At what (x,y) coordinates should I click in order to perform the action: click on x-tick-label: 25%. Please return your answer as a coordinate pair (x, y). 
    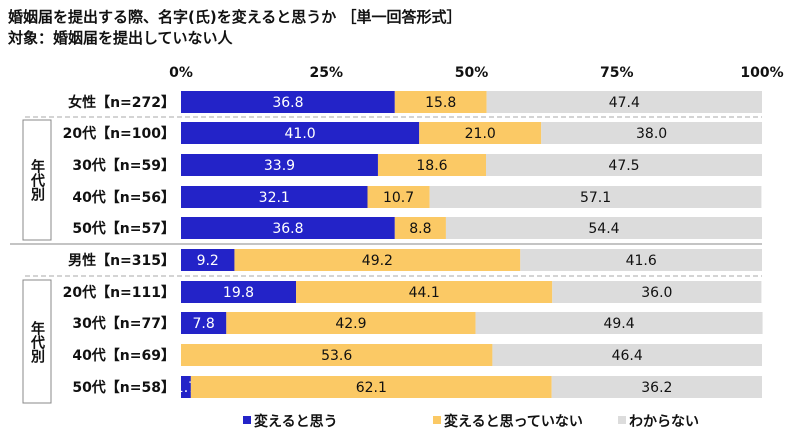
    Looking at the image, I should click on (326, 73).